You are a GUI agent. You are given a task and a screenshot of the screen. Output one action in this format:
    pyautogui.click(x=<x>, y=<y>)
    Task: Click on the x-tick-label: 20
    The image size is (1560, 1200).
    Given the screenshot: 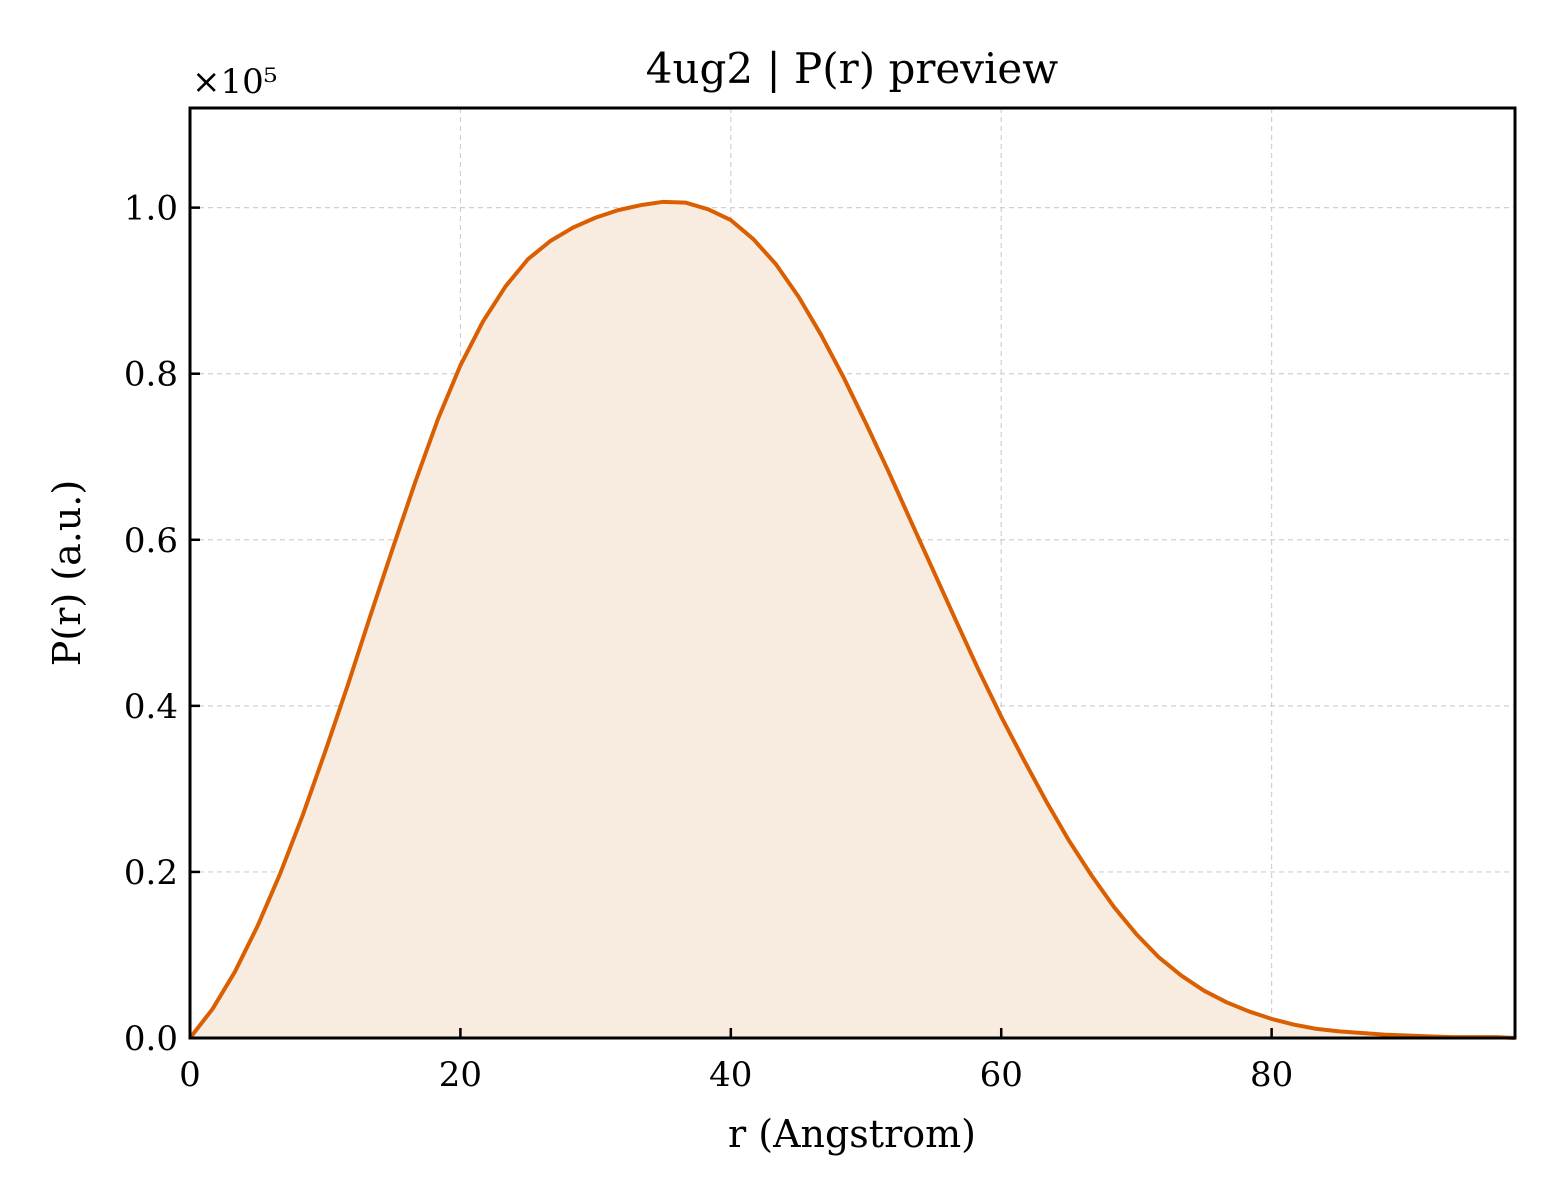 What is the action you would take?
    pyautogui.click(x=460, y=1075)
    